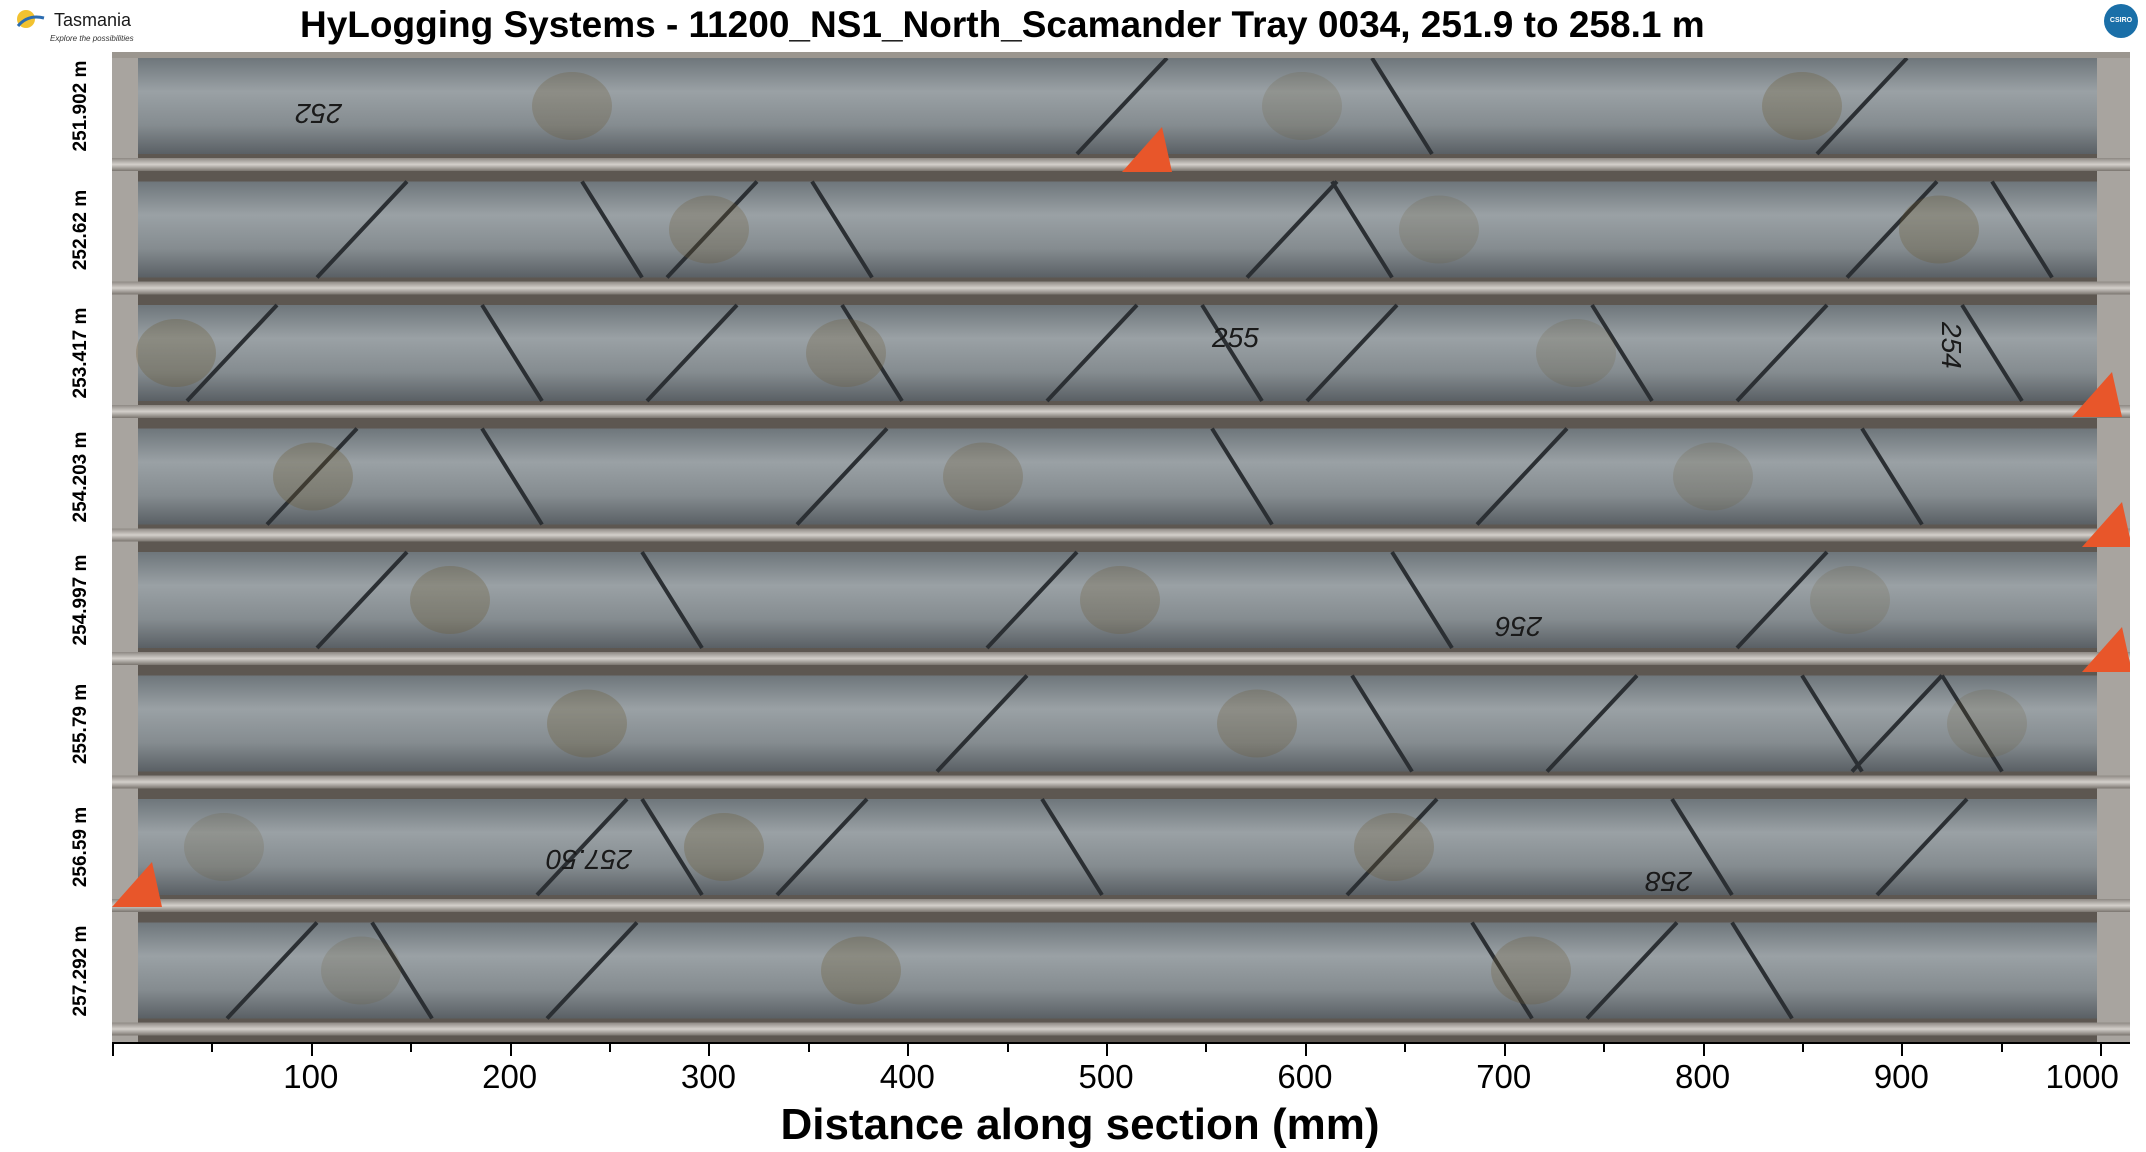 This screenshot has width=2146, height=1152. What do you see at coordinates (1519, 626) in the screenshot?
I see `core-depth-marking: 256` at bounding box center [1519, 626].